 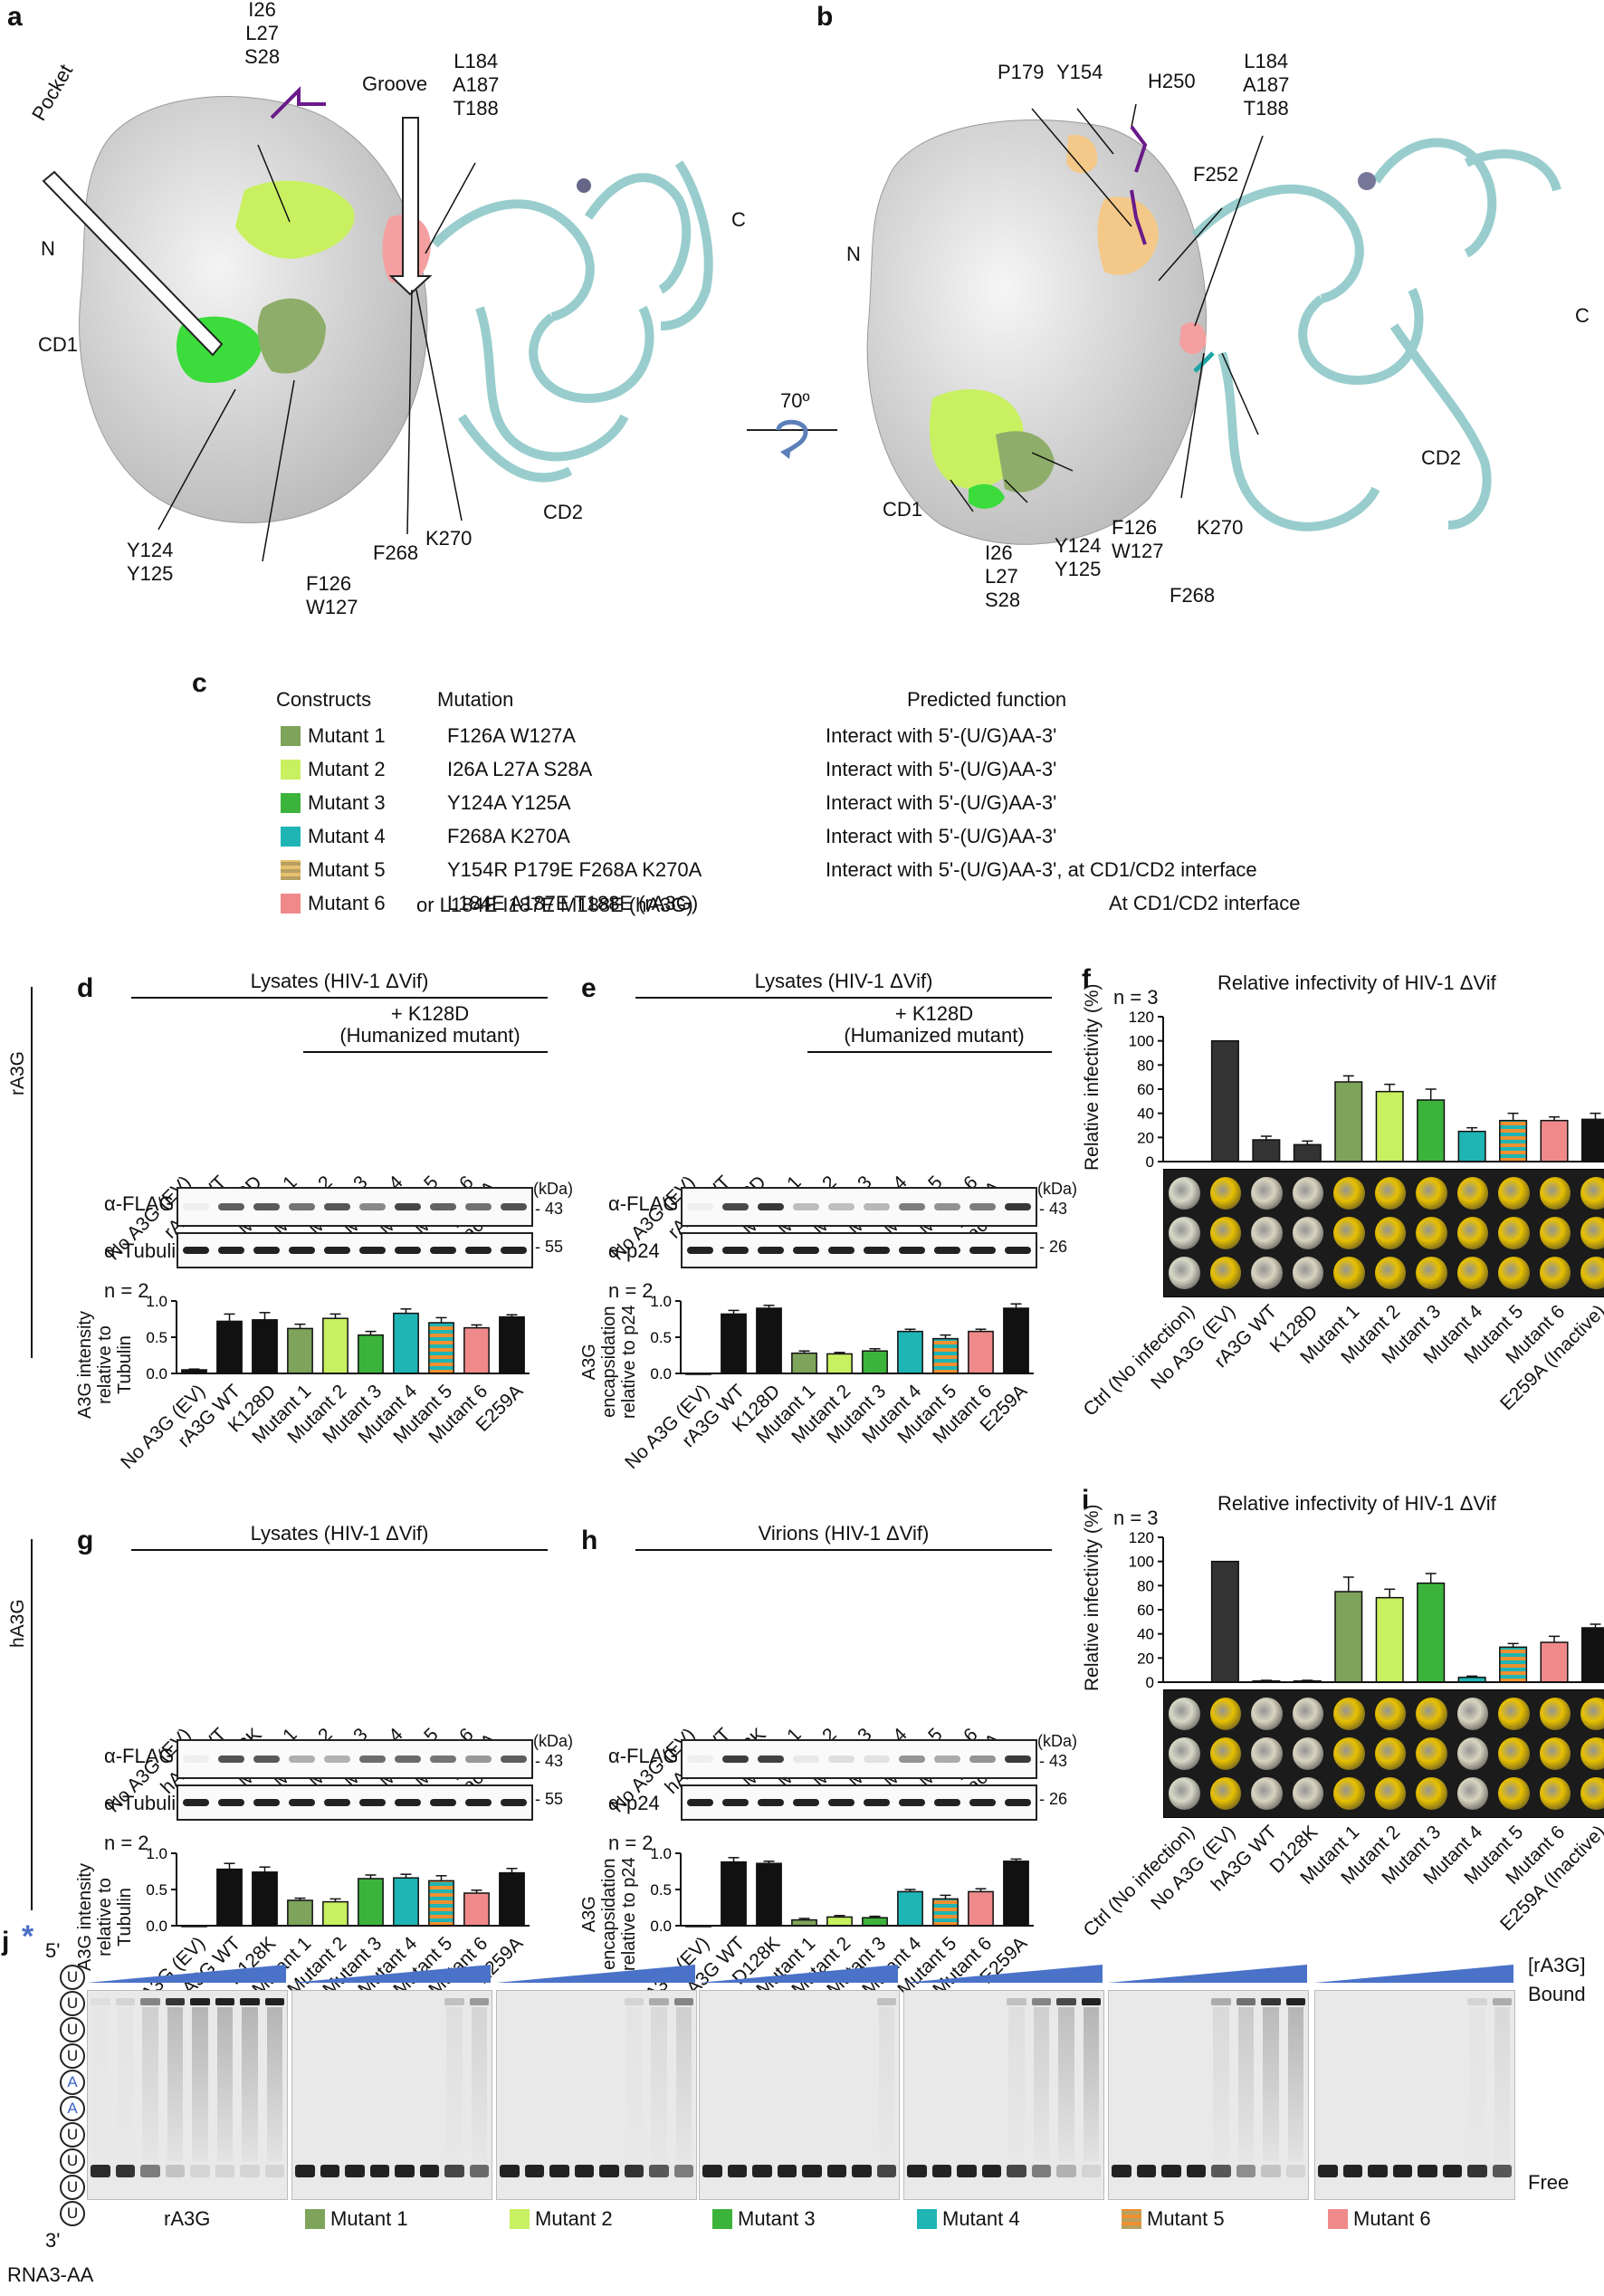 I want to click on mw-marker-2: - 55, so click(x=549, y=1799).